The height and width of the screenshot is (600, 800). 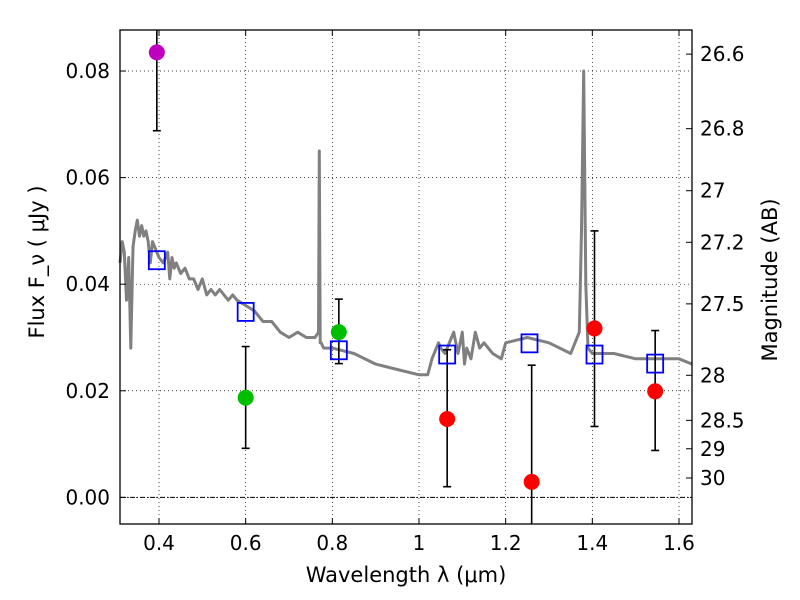 I want to click on x-axis-label: Wavelength λ (μm), so click(x=406, y=575).